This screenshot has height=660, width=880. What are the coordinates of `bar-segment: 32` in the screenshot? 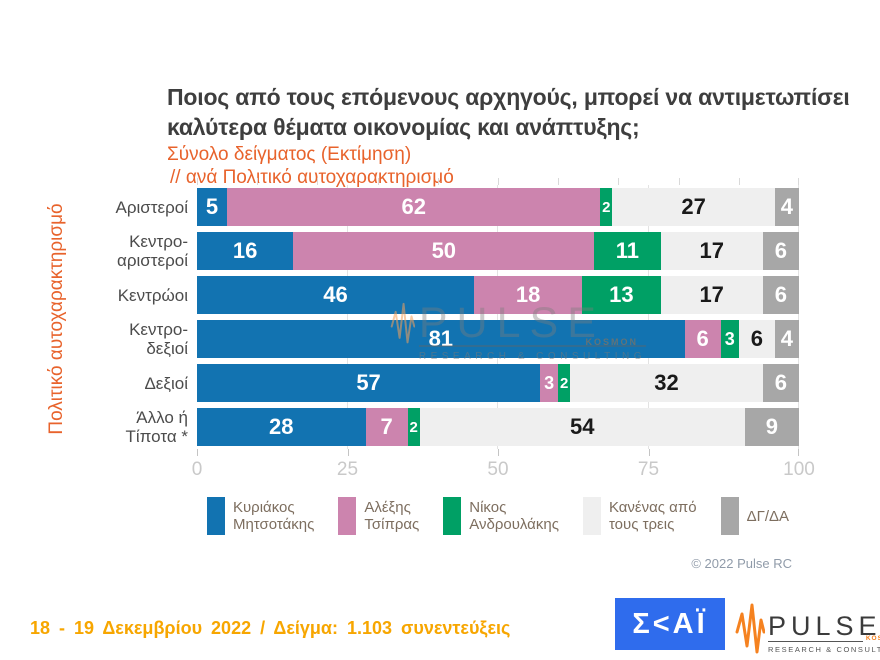 It's located at (666, 383).